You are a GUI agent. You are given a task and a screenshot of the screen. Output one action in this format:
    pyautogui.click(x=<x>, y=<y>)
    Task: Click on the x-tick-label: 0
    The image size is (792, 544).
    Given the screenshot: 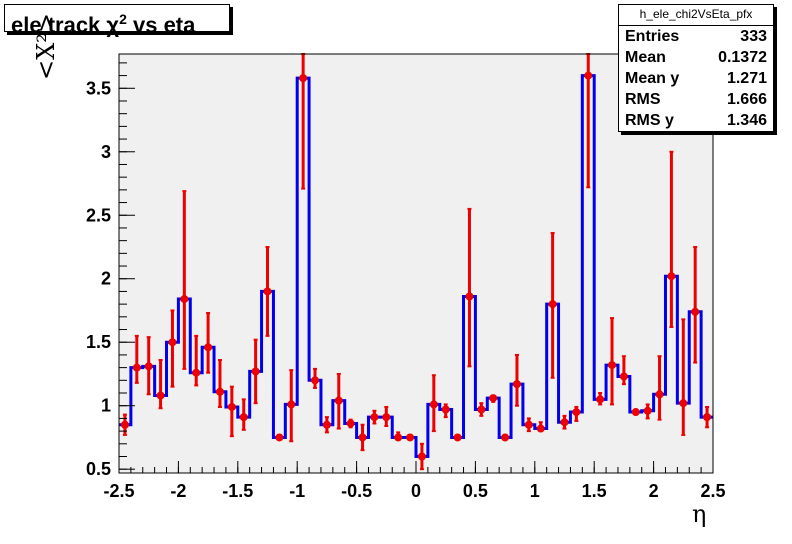 What is the action you would take?
    pyautogui.click(x=416, y=491)
    